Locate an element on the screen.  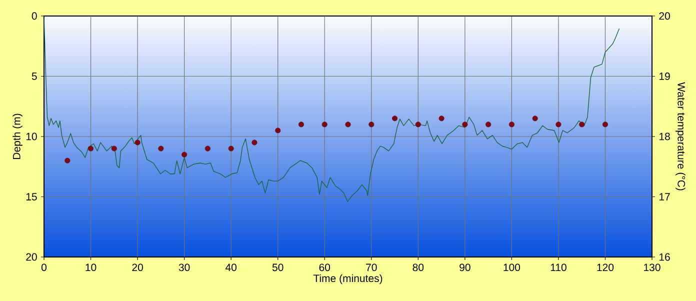
y2-tick-label: 17 is located at coordinates (664, 196).